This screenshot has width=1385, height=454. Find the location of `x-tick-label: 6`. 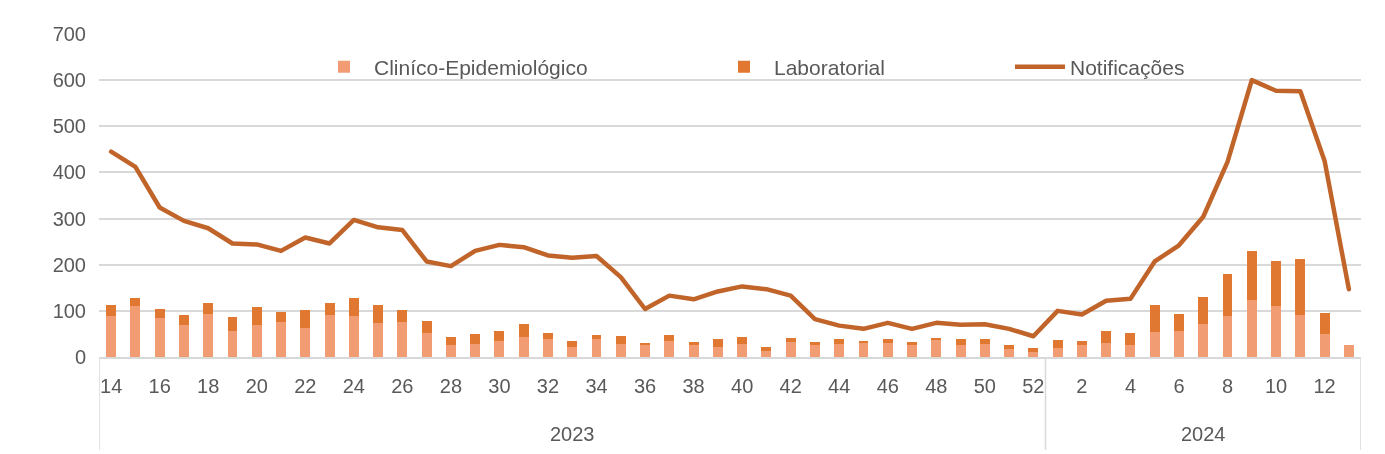

x-tick-label: 6 is located at coordinates (1179, 385).